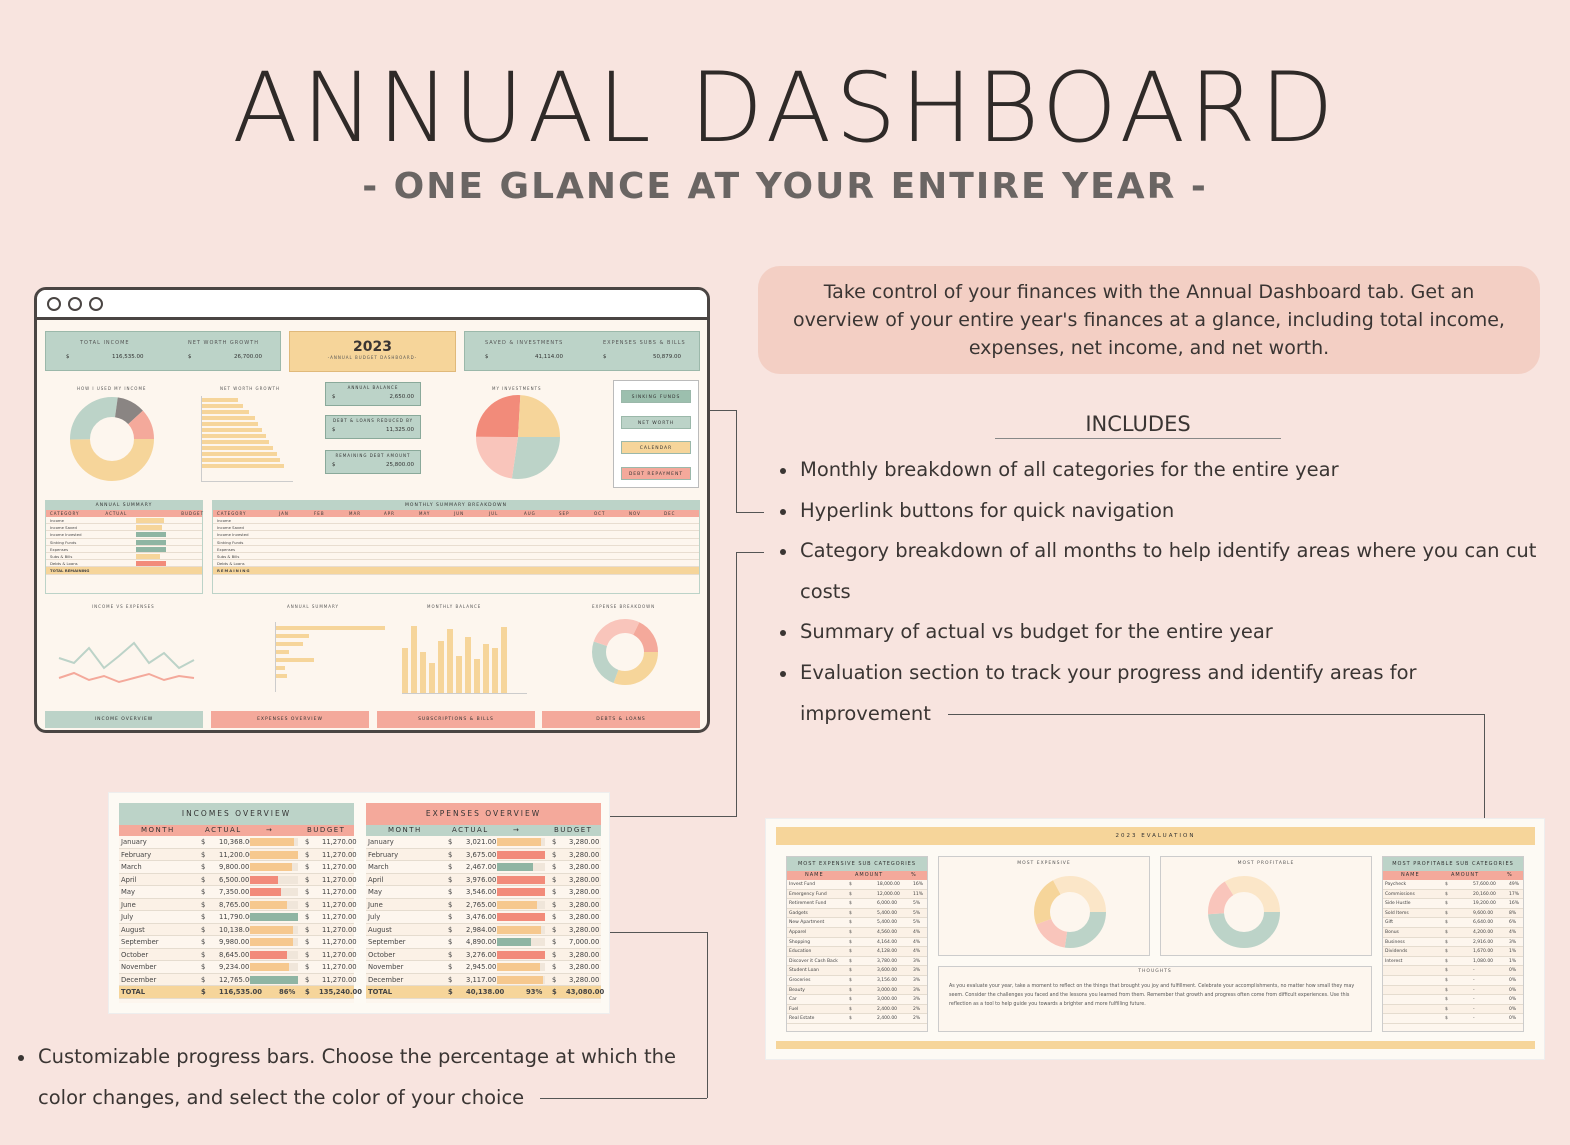 Image resolution: width=1570 pixels, height=1145 pixels. Describe the element at coordinates (1465, 875) in the screenshot. I see `column-header: AMOUNT` at that location.